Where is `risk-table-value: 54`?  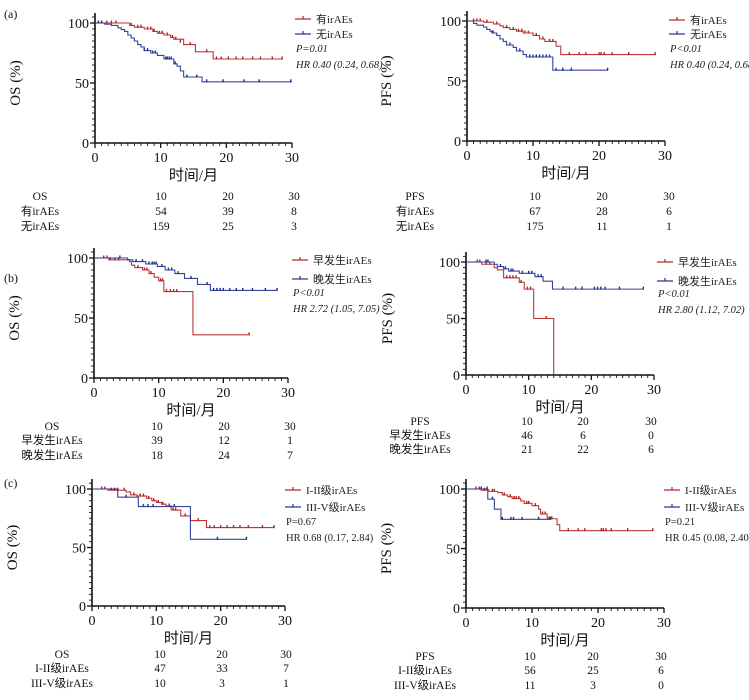
risk-table-value: 54 is located at coordinates (161, 212).